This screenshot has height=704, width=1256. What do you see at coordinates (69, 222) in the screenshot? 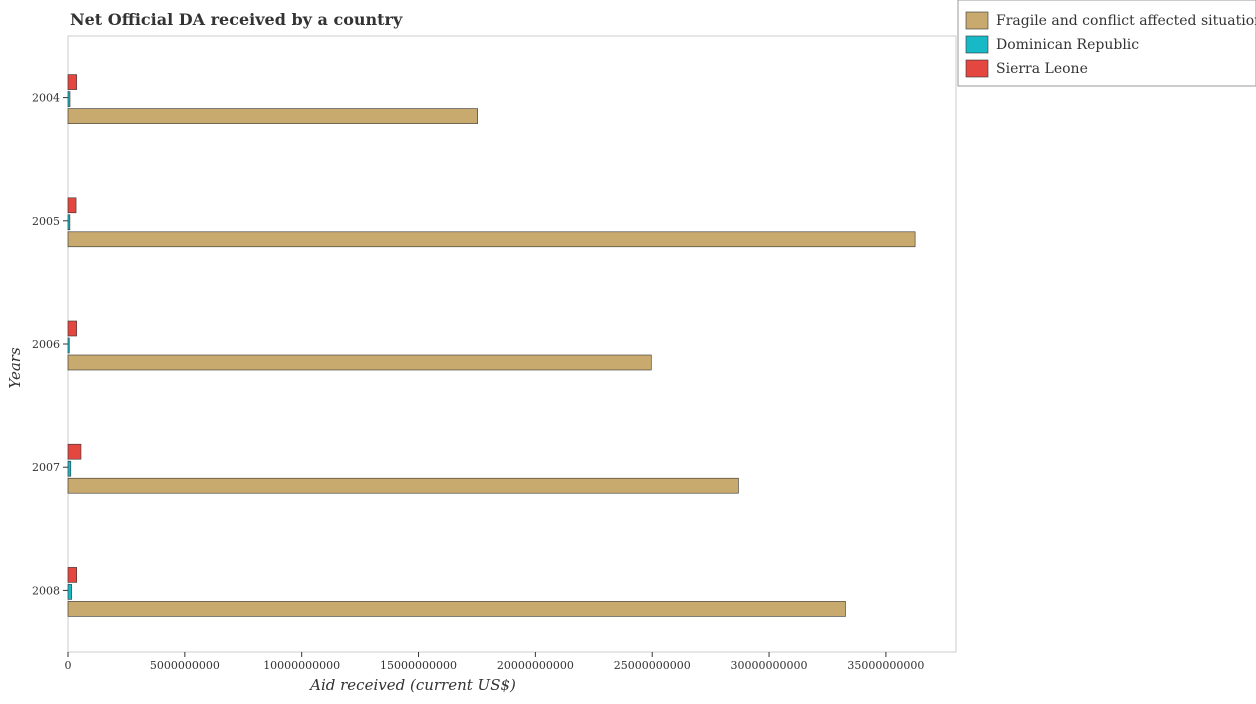
I see `bar-dominican-republic-2005` at bounding box center [69, 222].